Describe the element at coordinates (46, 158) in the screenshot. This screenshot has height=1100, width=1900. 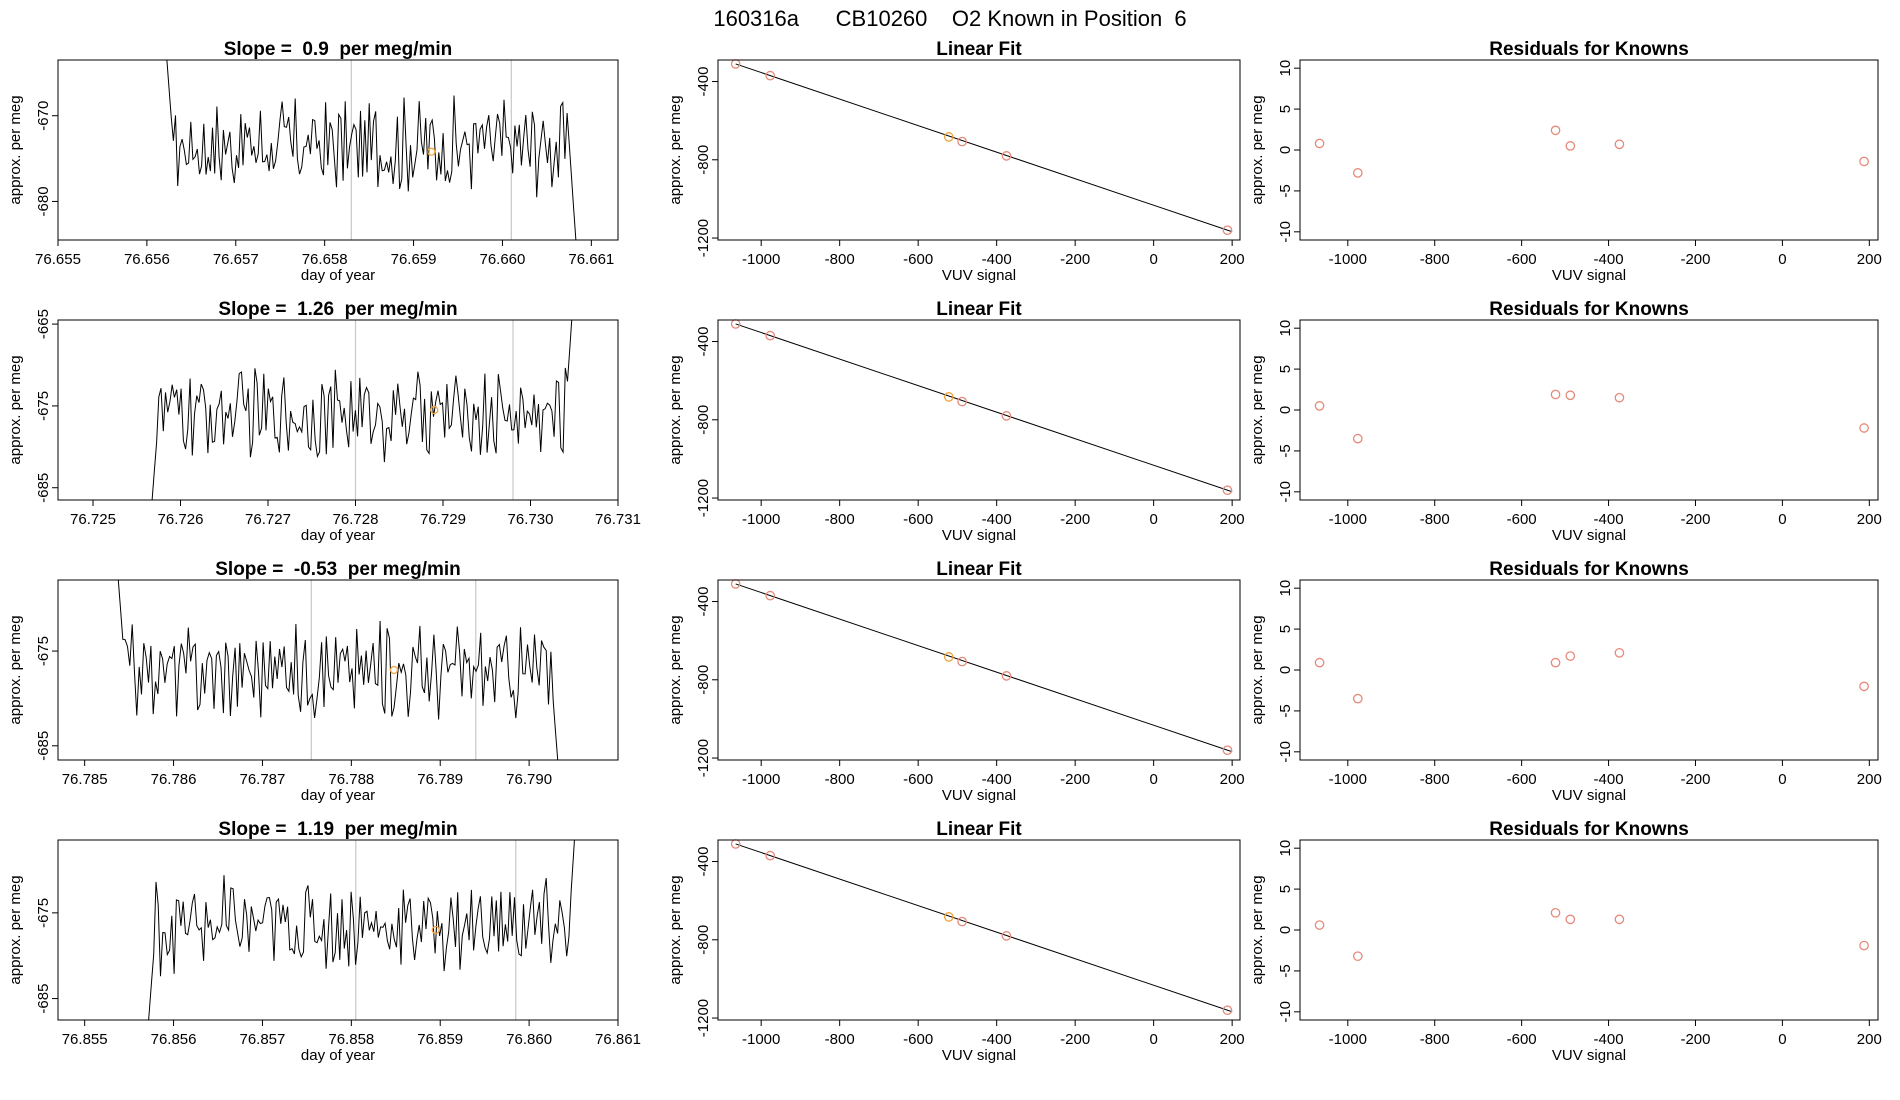
I see `y-axis: -670 -680` at that location.